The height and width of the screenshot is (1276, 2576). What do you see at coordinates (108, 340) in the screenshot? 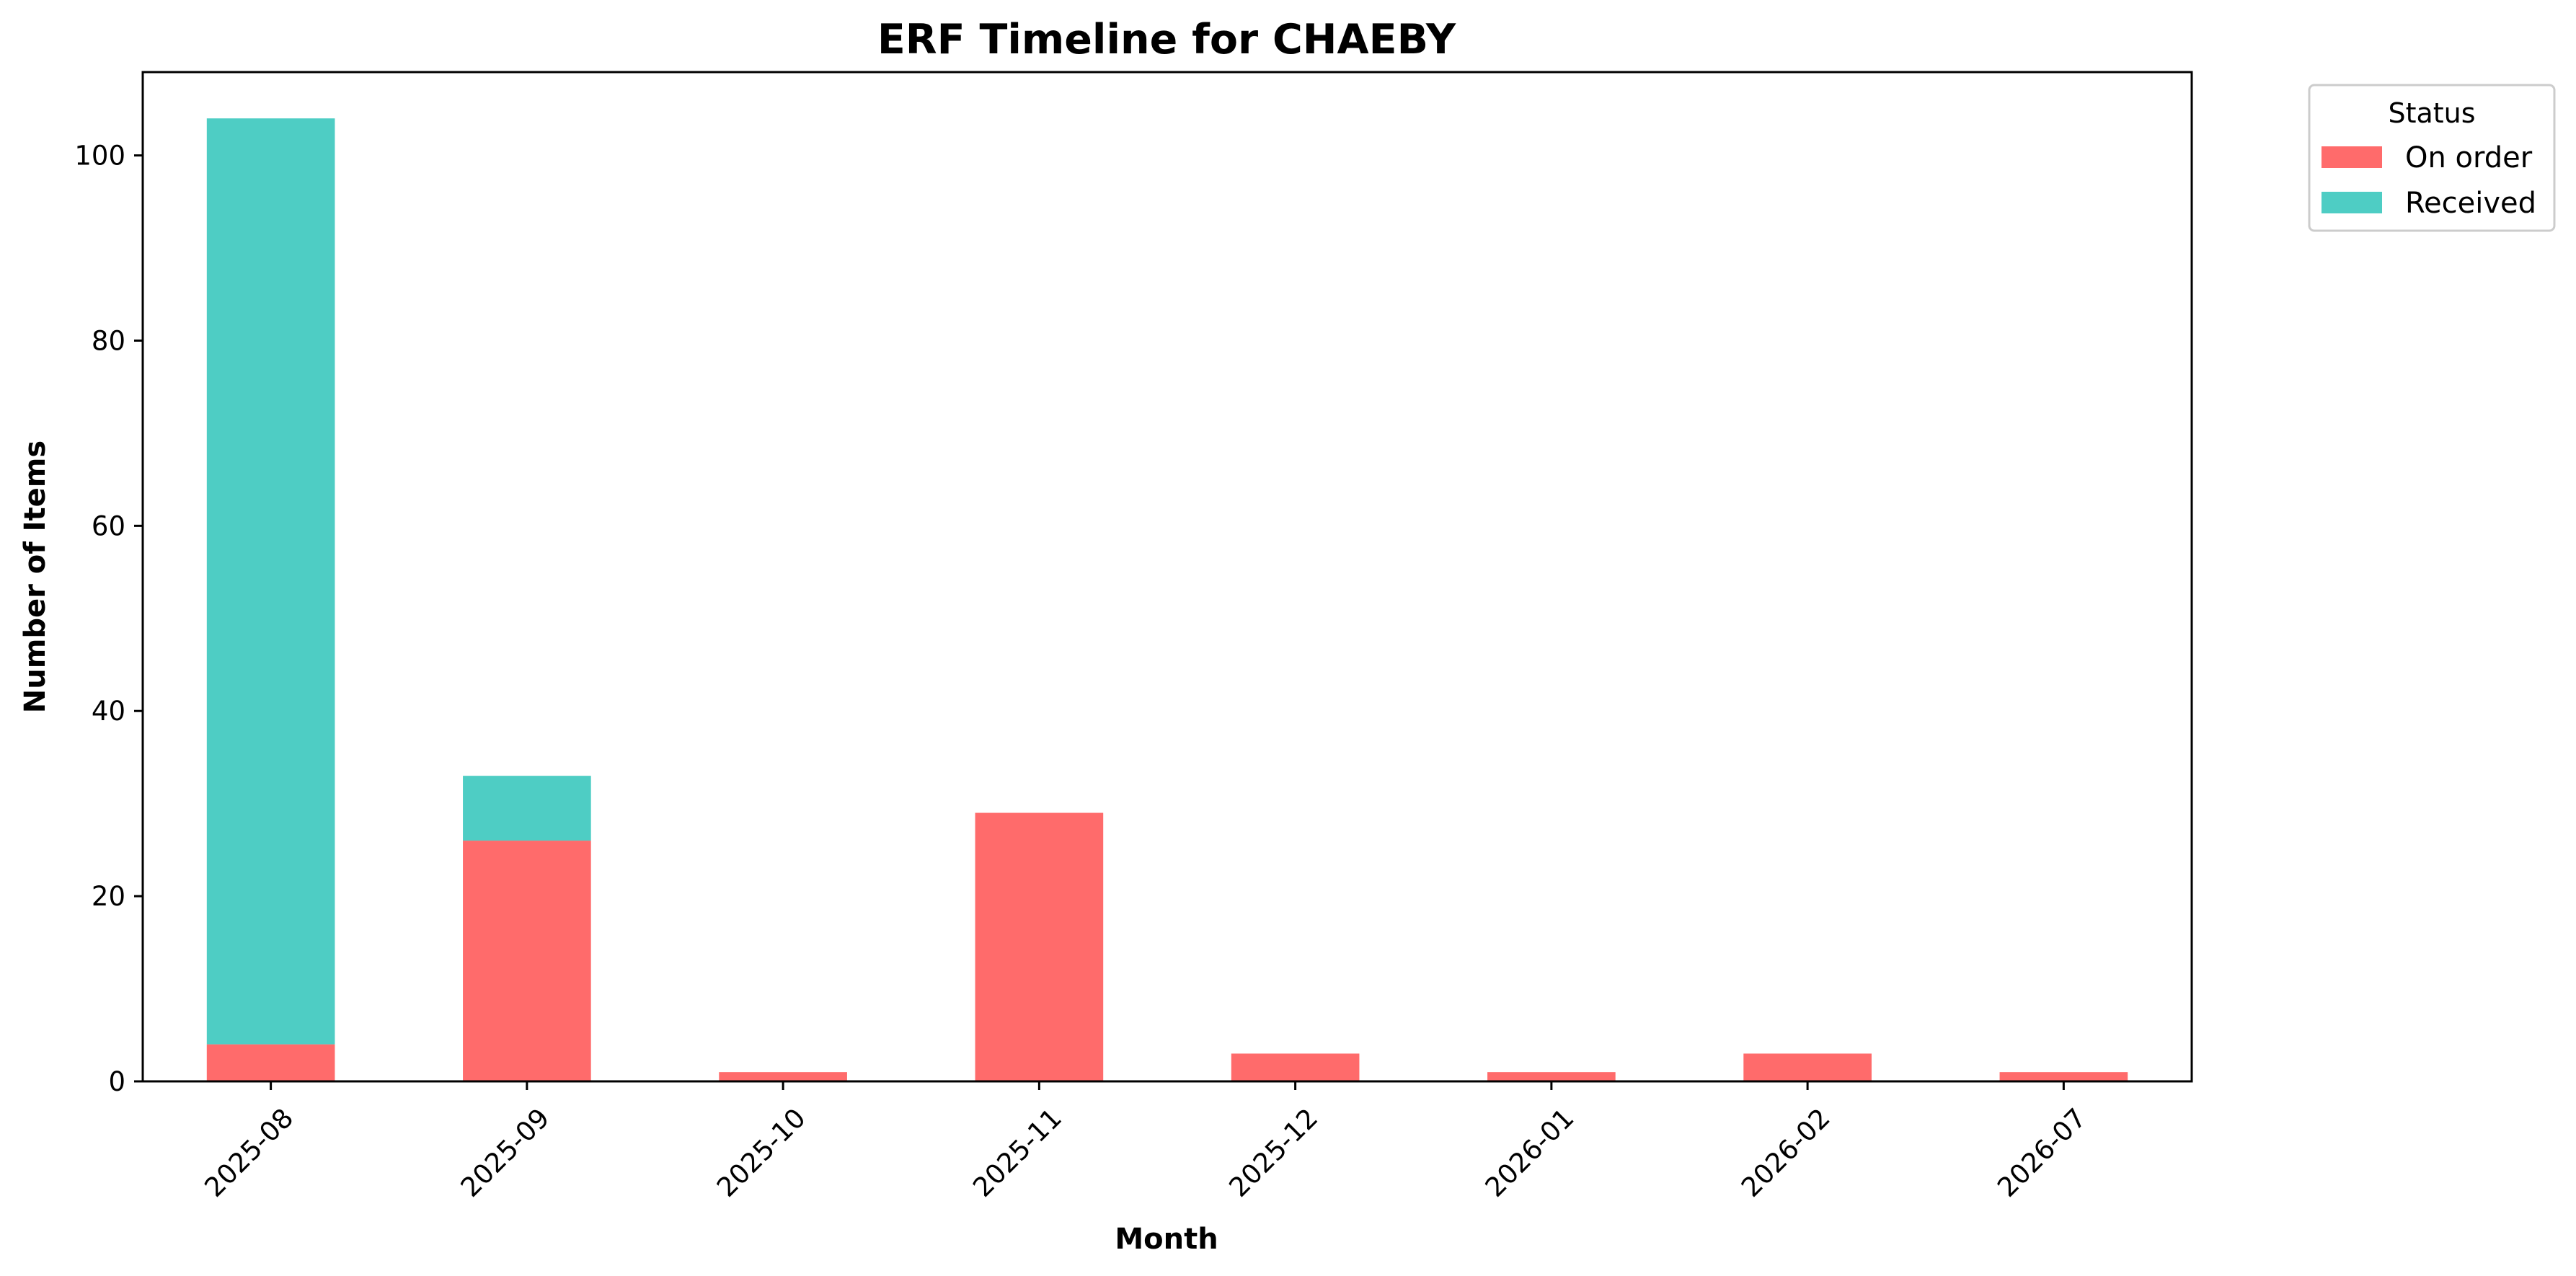
I see `y-tick-label: 80` at bounding box center [108, 340].